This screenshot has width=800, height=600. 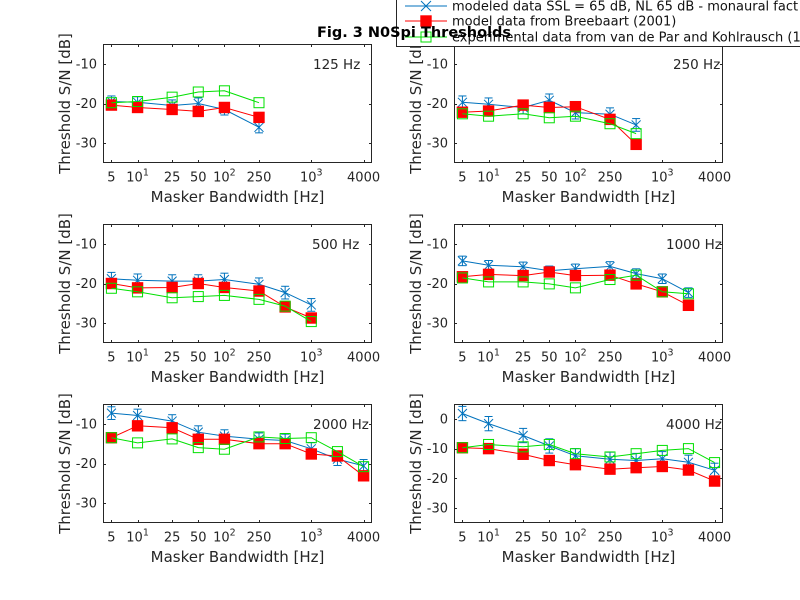 I want to click on x-axis-label: Masker Bandwidth [Hz], so click(x=589, y=557).